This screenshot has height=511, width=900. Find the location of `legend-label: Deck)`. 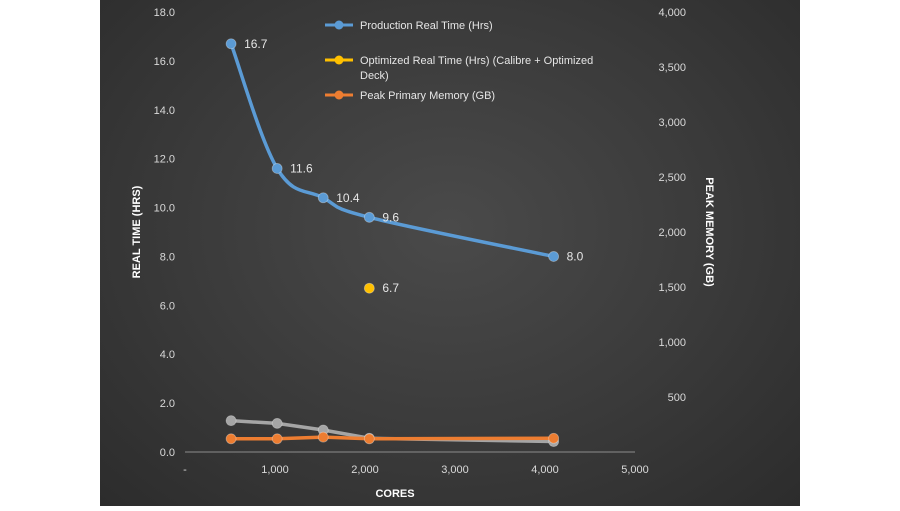

legend-label: Deck) is located at coordinates (374, 76).